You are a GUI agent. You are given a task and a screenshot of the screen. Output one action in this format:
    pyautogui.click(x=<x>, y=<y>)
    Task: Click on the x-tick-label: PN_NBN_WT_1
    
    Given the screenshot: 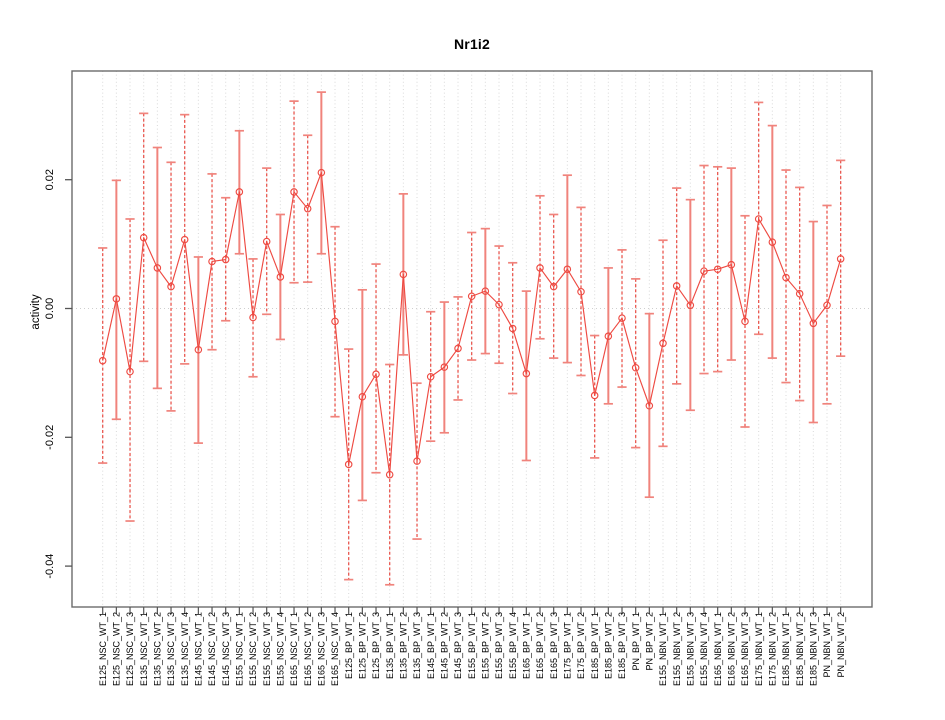 What is the action you would take?
    pyautogui.click(x=827, y=645)
    